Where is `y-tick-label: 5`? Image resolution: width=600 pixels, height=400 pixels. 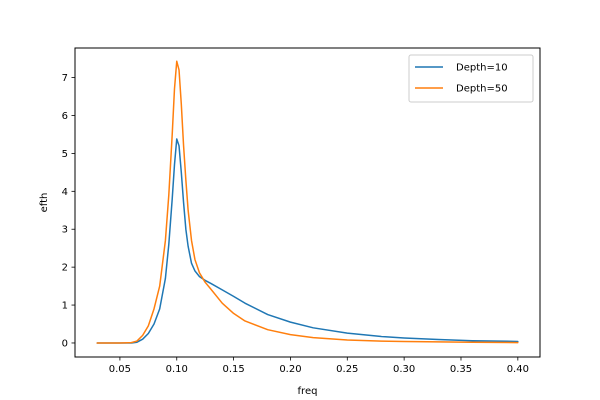 y-tick-label: 5 is located at coordinates (65, 154).